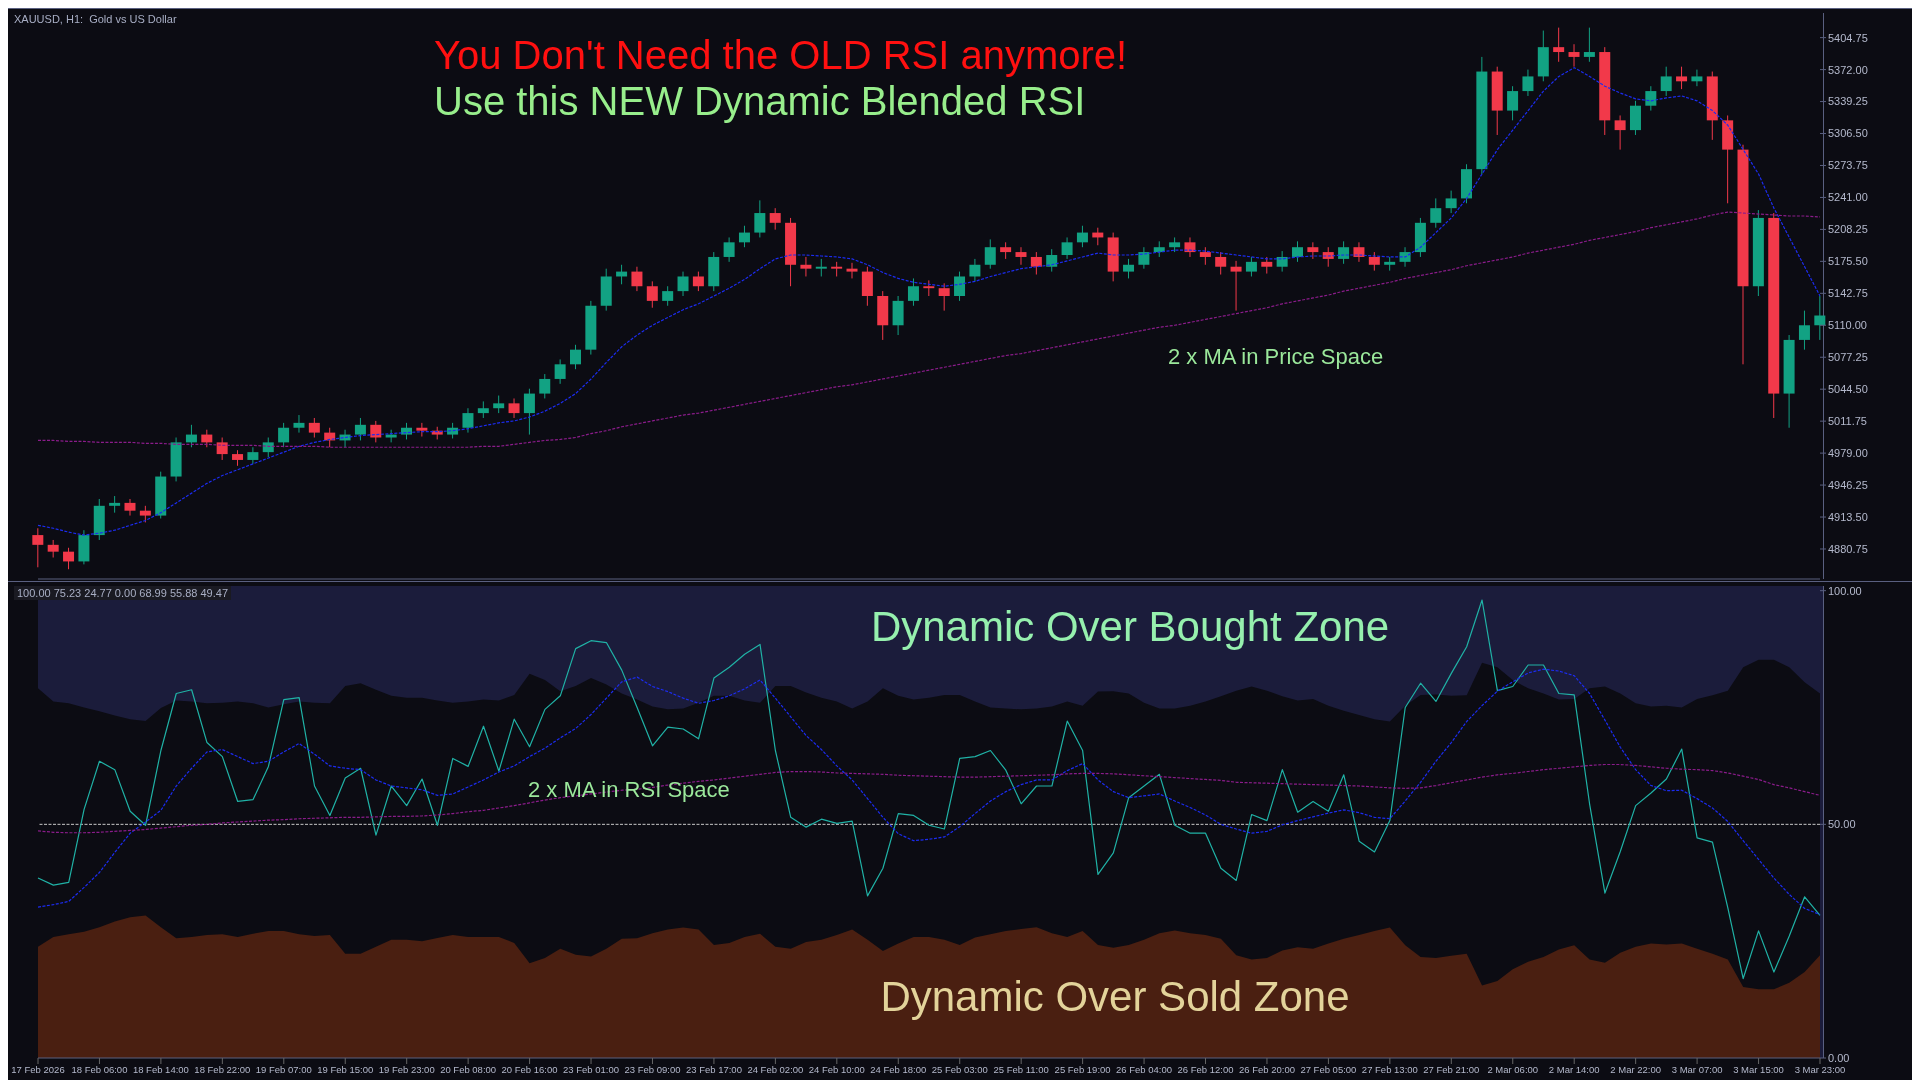 The image size is (1920, 1080). Describe the element at coordinates (1847, 421) in the screenshot. I see `y-tick-label: 5011.75` at that location.